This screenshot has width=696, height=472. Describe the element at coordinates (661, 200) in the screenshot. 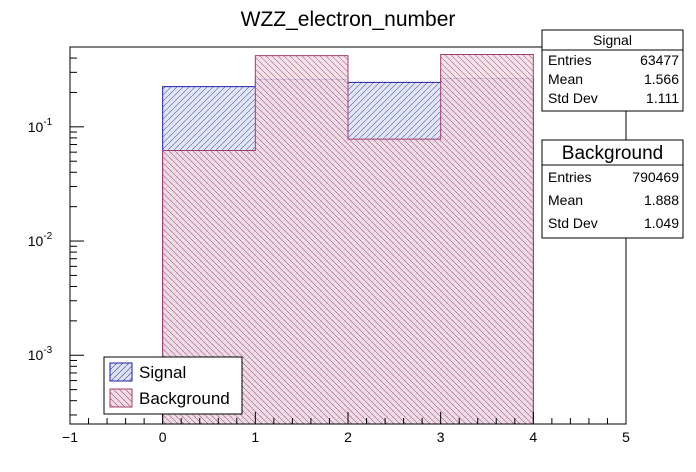

I see `stats-value: 1.888` at that location.